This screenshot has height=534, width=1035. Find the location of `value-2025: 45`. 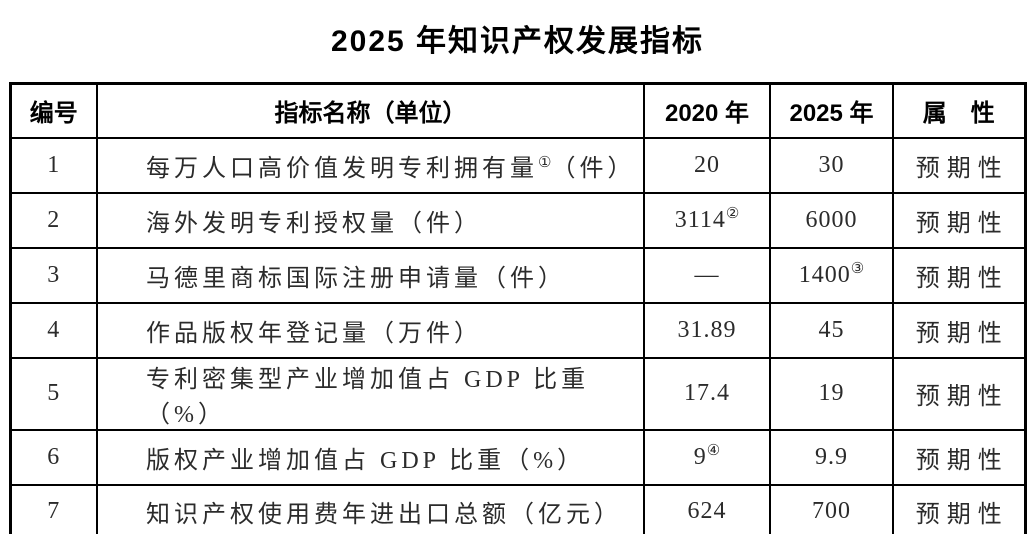

value-2025: 45 is located at coordinates (831, 329).